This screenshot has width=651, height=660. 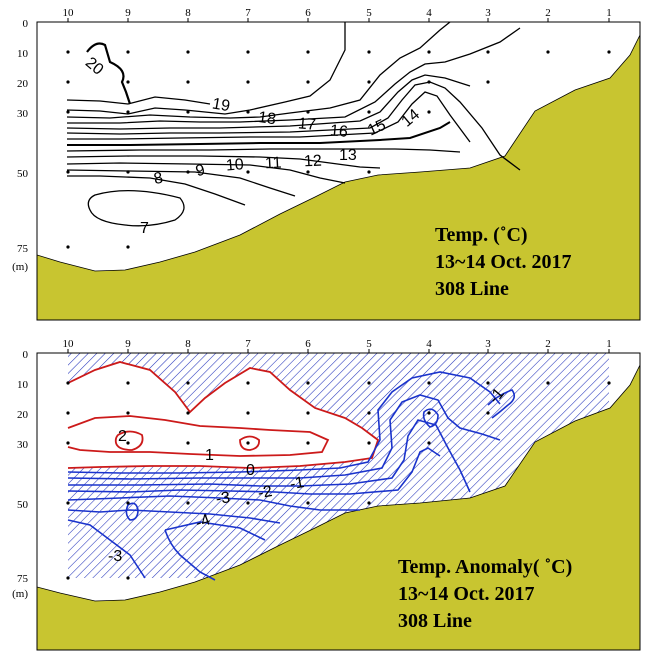 I want to click on contour-label: 20, so click(x=94, y=66).